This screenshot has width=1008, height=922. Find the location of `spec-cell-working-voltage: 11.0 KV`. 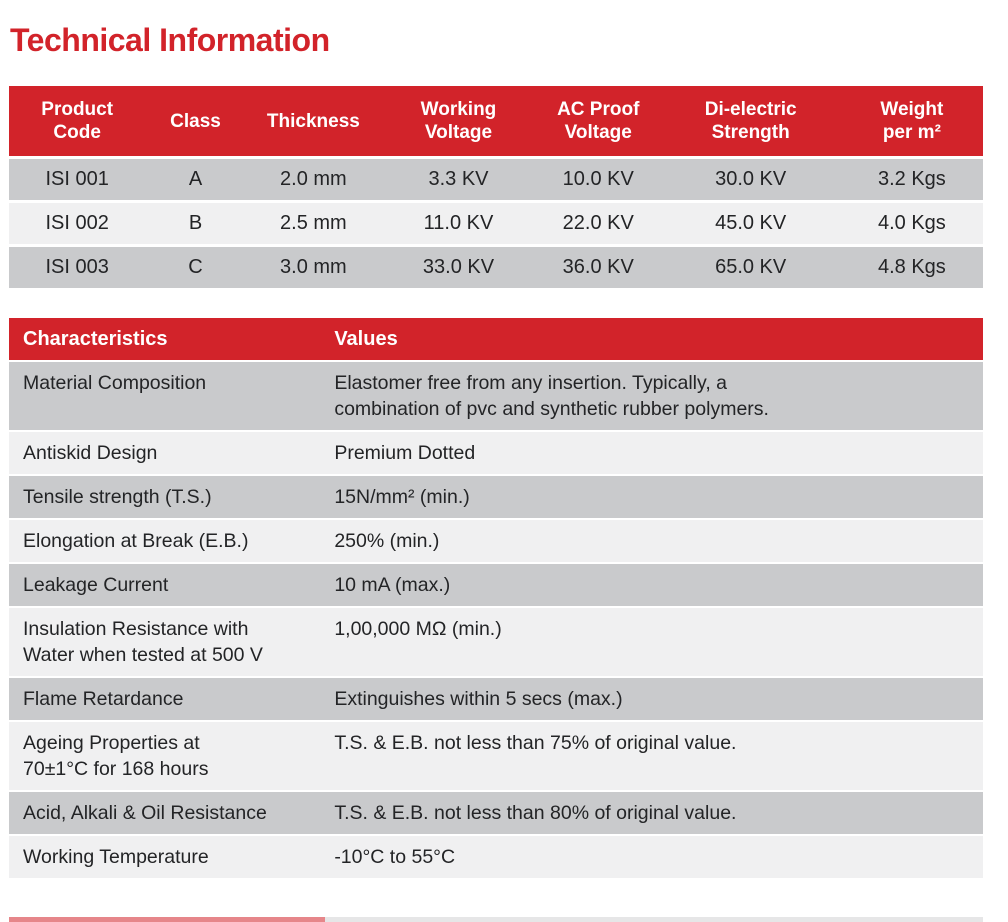

spec-cell-working-voltage: 11.0 KV is located at coordinates (458, 223).